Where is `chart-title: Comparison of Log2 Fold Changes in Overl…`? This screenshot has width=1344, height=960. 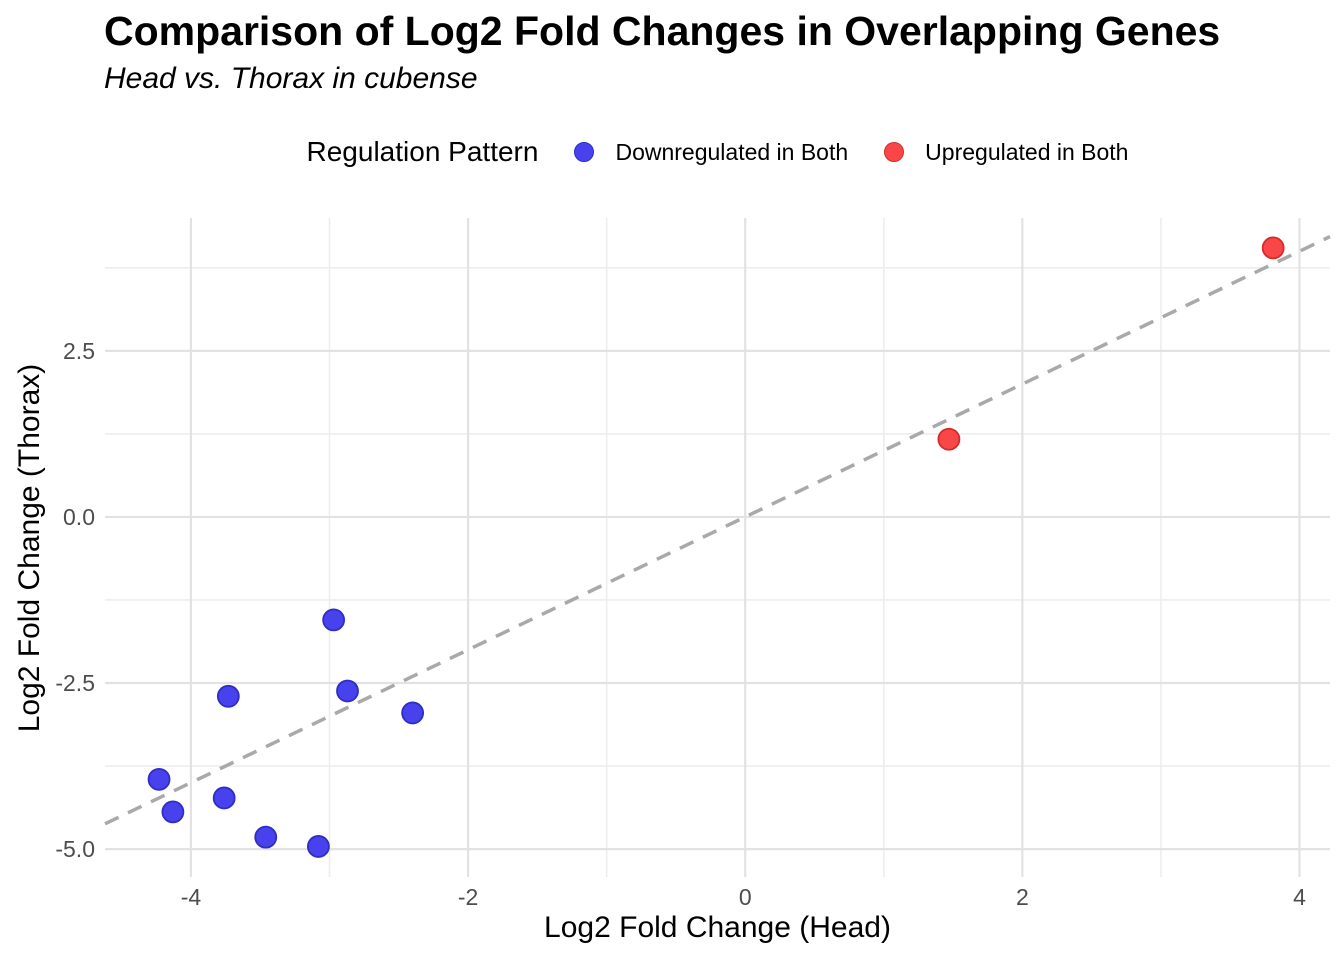
chart-title: Comparison of Log2 Fold Changes in Overl… is located at coordinates (662, 31).